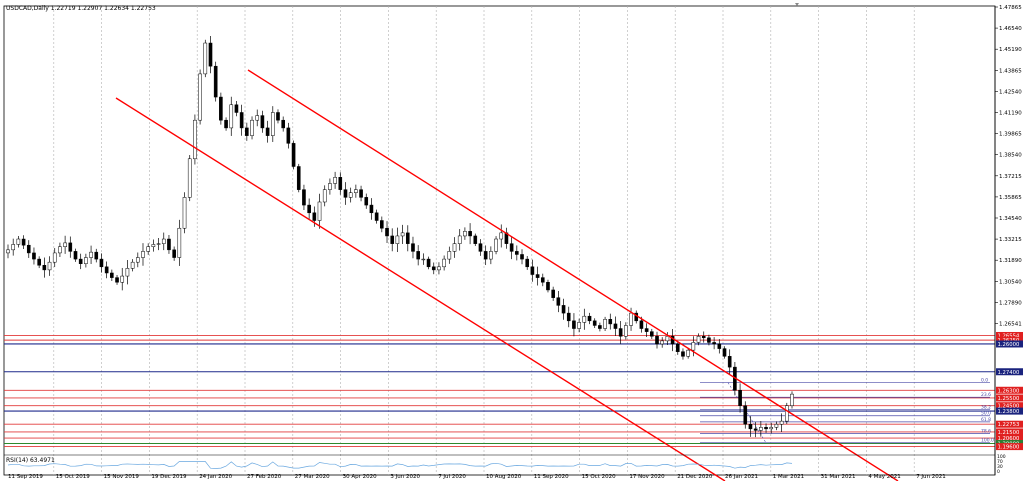 This screenshot has width=1024, height=485. What do you see at coordinates (986, 431) in the screenshot?
I see `fib-level-label: 78.6` at bounding box center [986, 431].